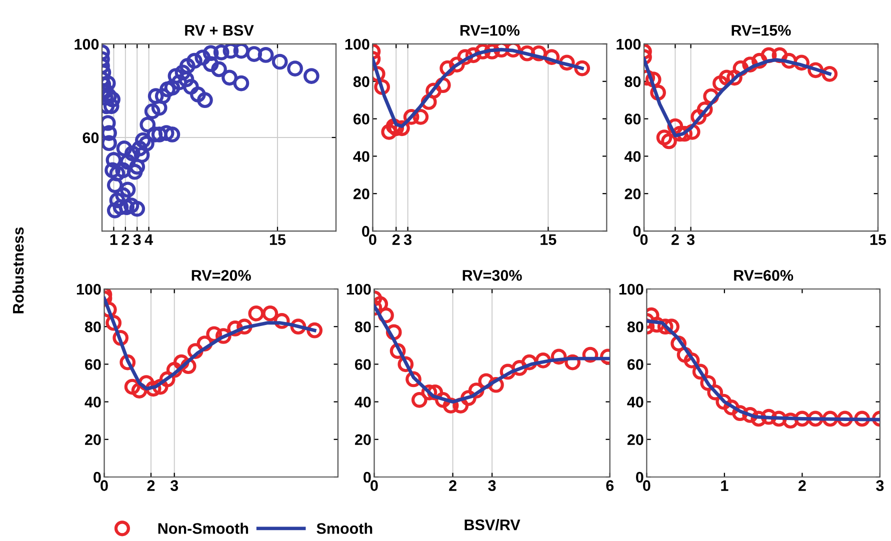 The height and width of the screenshot is (541, 891). What do you see at coordinates (490, 30) in the screenshot?
I see `chart-title: RV=10%` at bounding box center [490, 30].